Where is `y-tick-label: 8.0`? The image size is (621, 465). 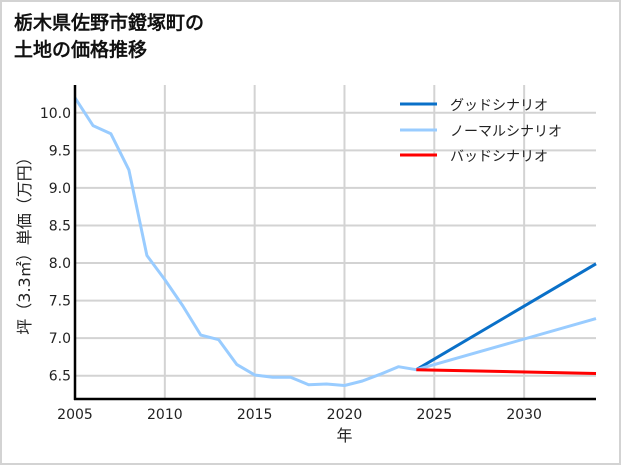 y-tick-label: 8.0 is located at coordinates (60, 264).